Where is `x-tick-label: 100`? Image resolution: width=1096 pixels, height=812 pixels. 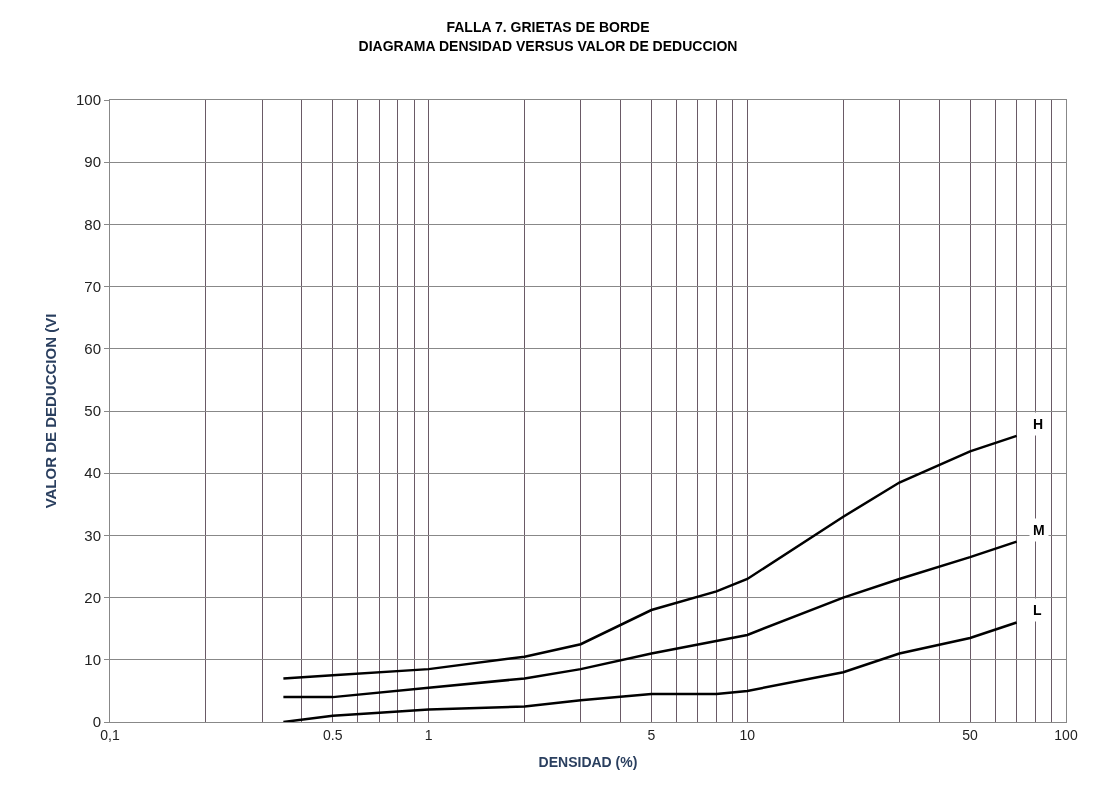
x-tick-label: 100 is located at coordinates (1066, 734).